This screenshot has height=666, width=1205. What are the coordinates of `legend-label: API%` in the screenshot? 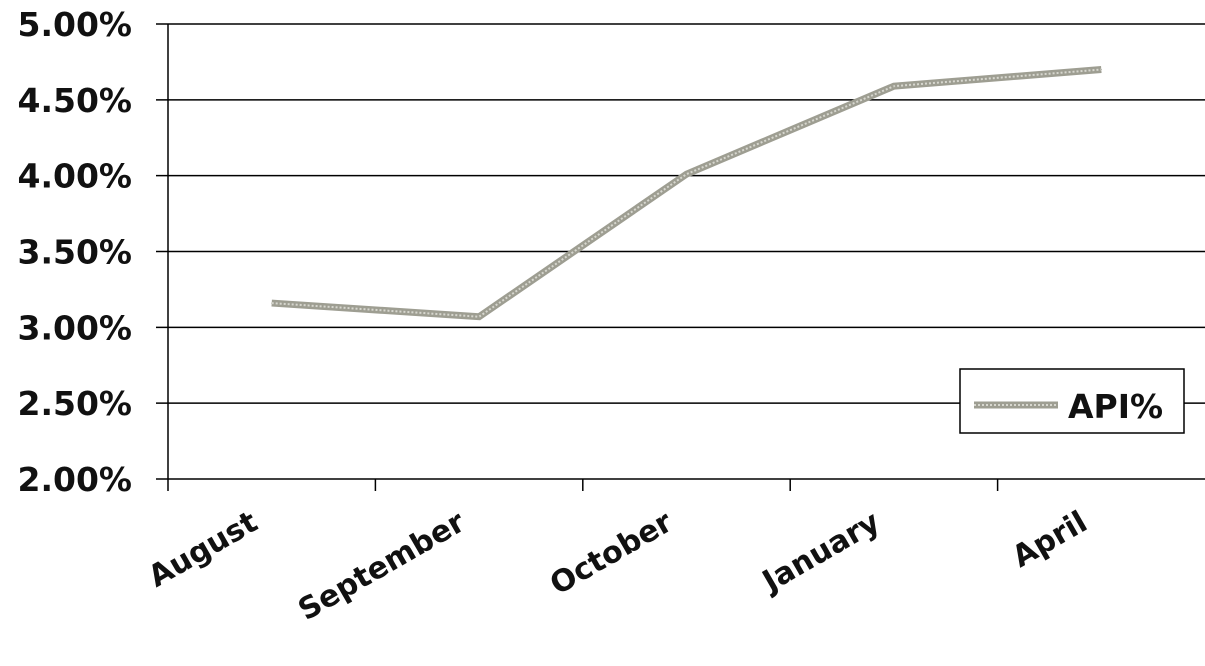 It's located at (1115, 406).